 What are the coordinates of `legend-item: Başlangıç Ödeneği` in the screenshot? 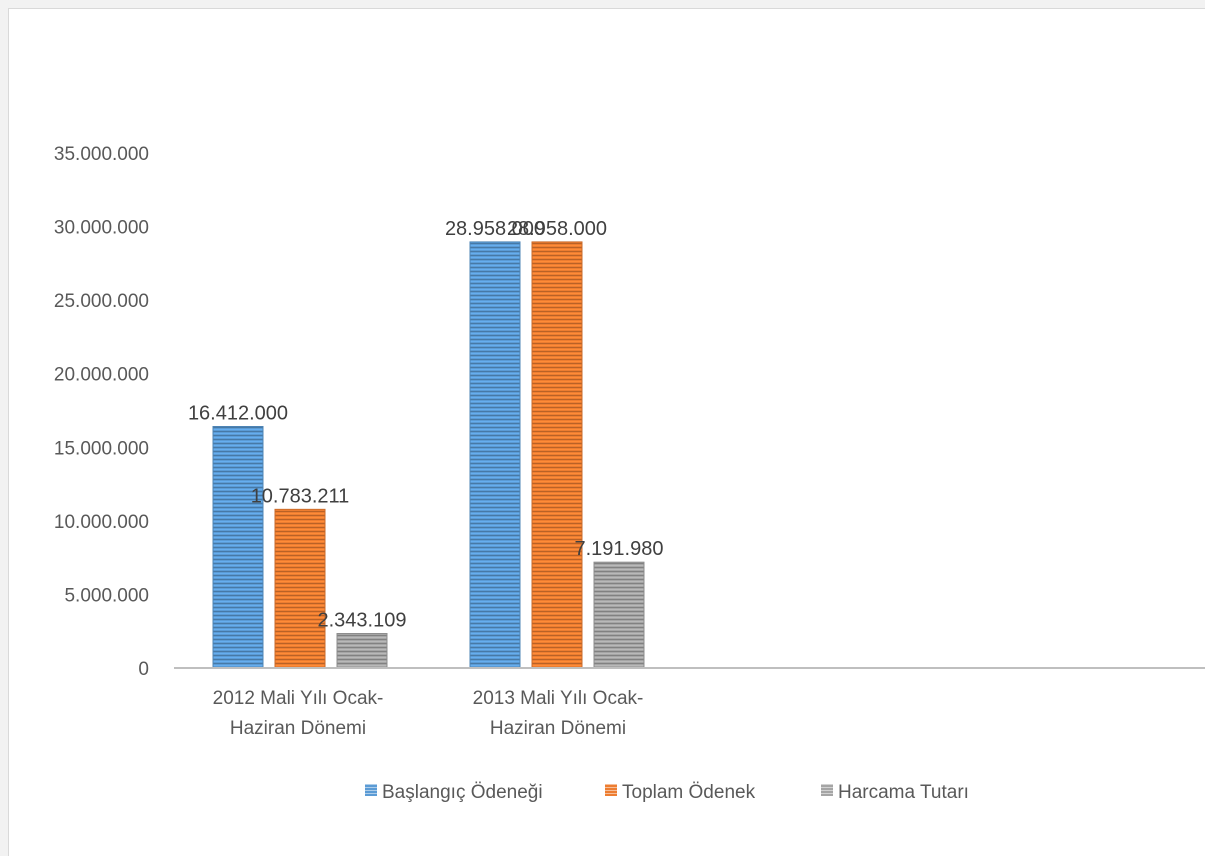 It's located at (454, 792).